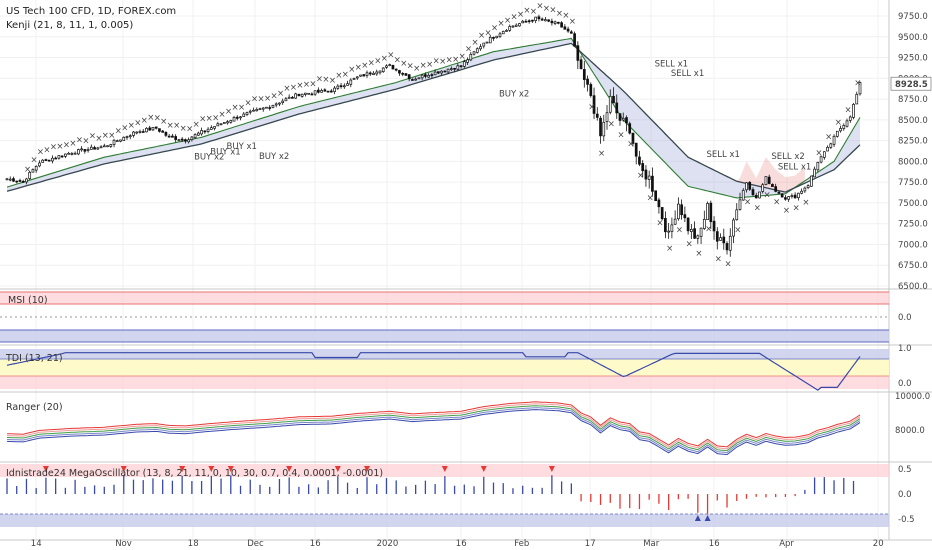  I want to click on sell-signal-label: SELL x2, so click(787, 157).